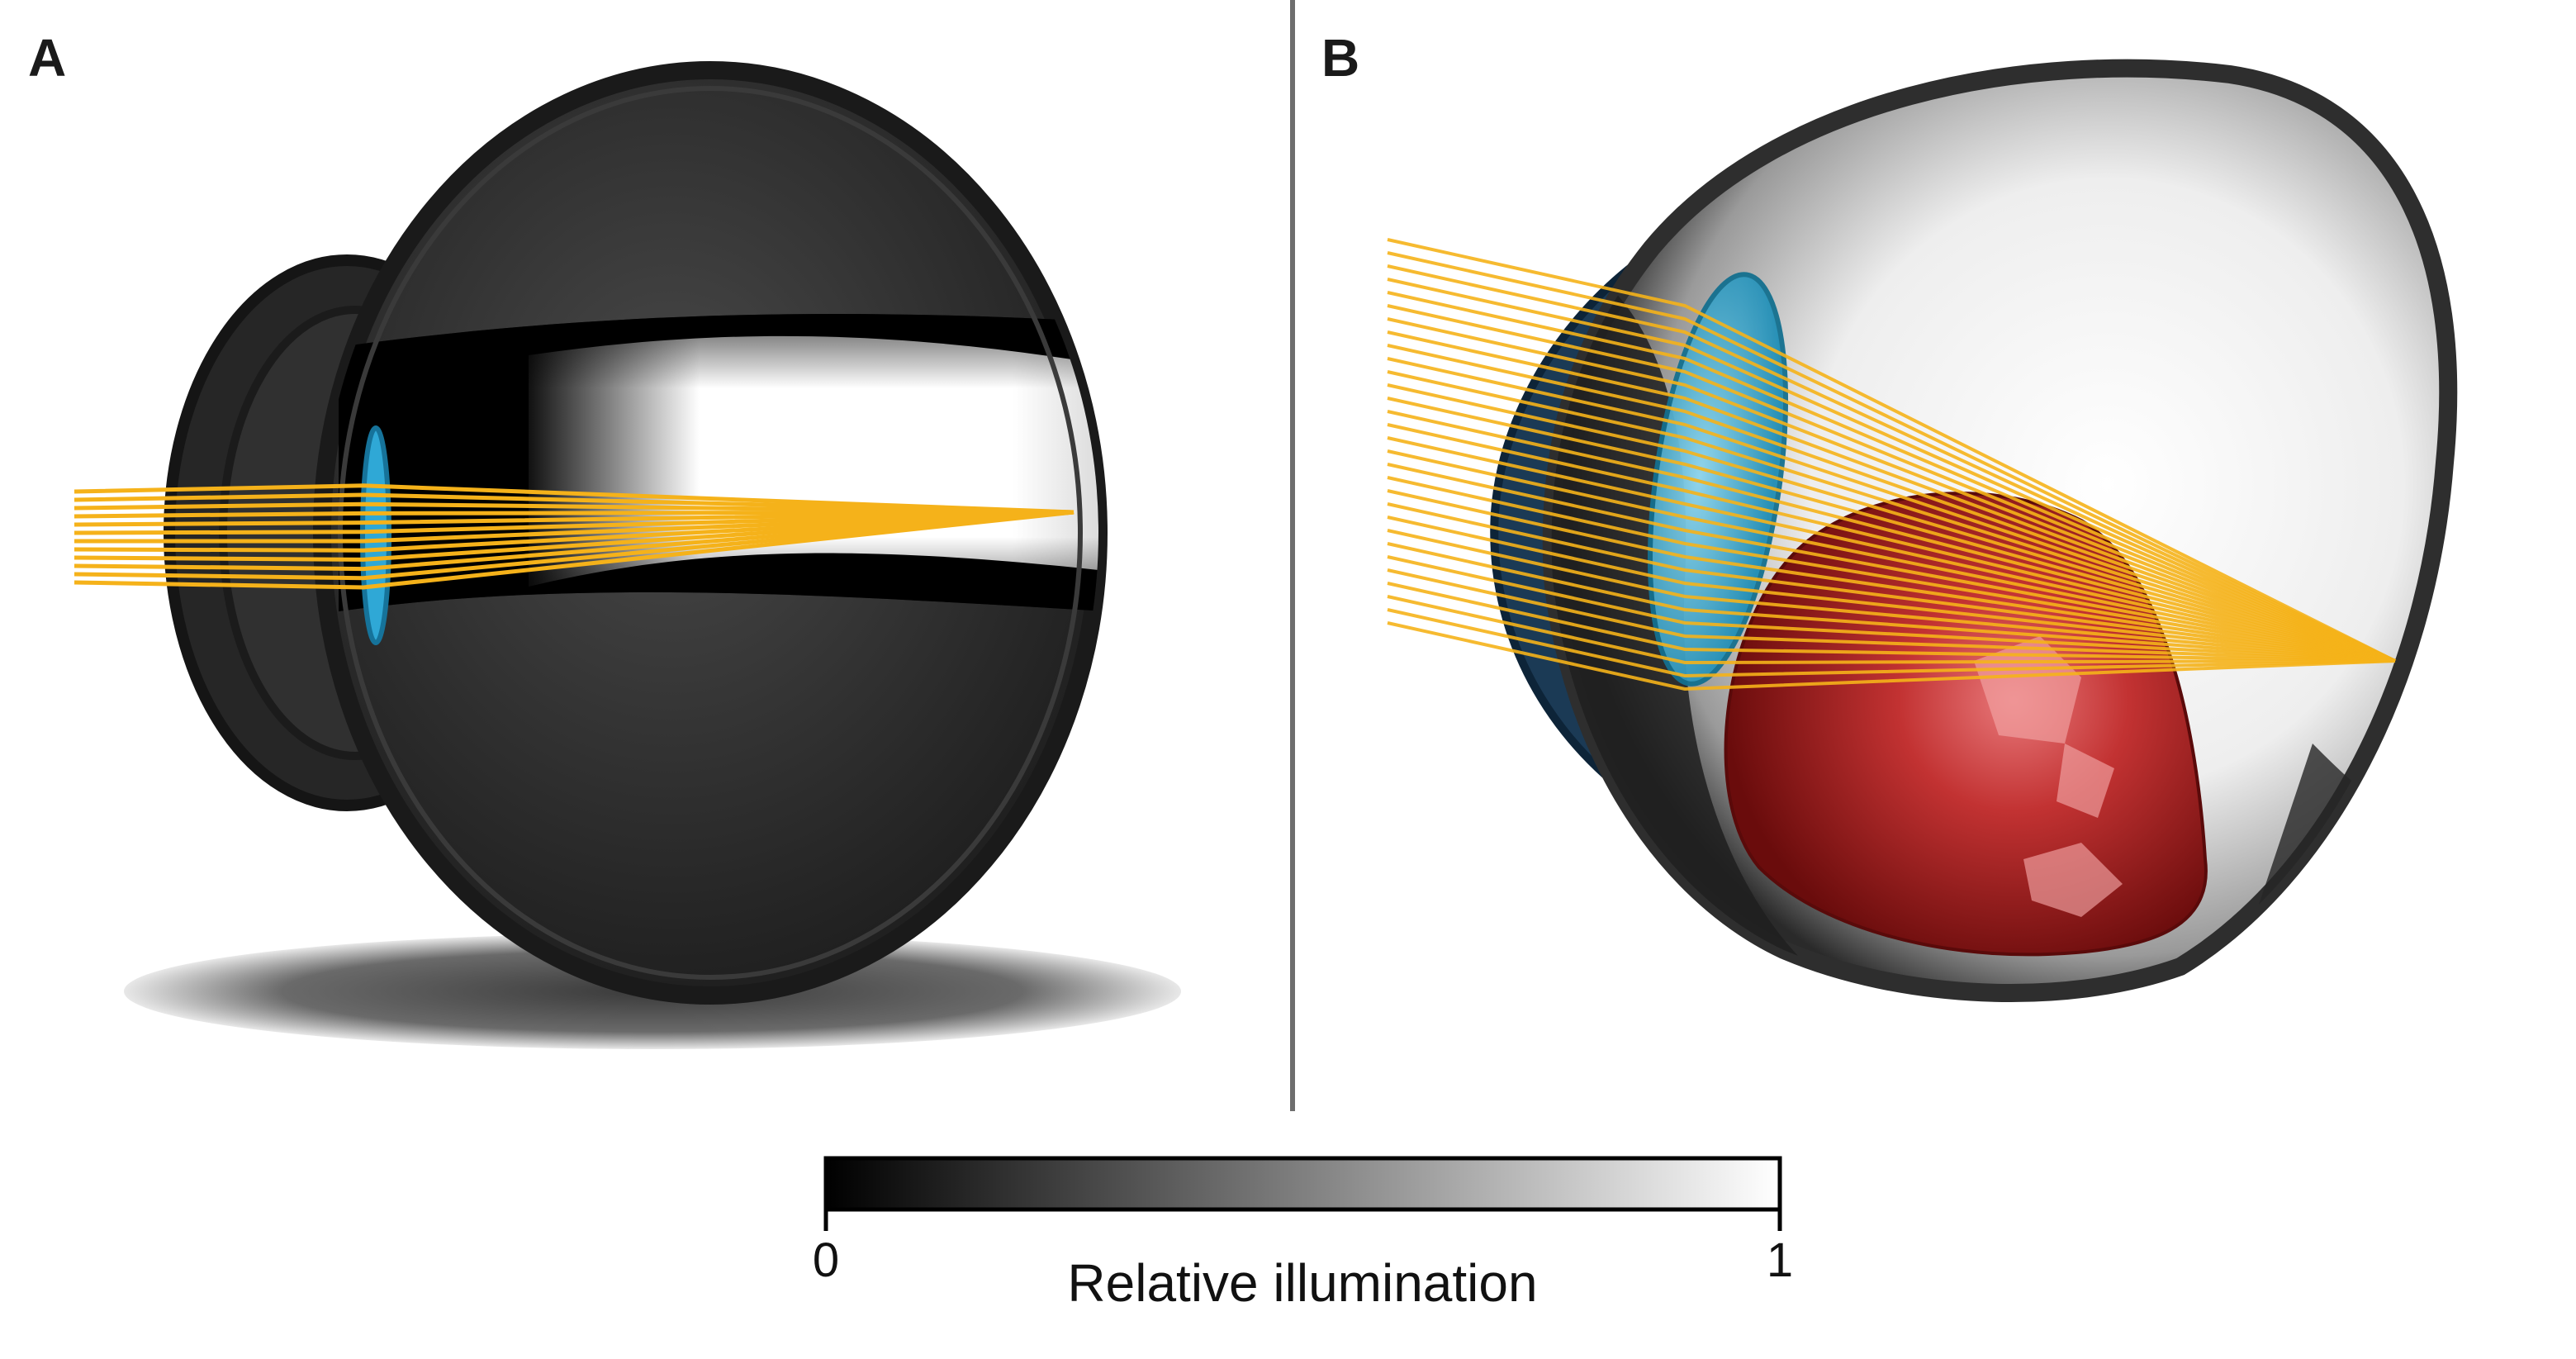 Image resolution: width=2576 pixels, height=1359 pixels. Describe the element at coordinates (1303, 1234) in the screenshot. I see `colorbar: 0 1 Relative illumination` at that location.